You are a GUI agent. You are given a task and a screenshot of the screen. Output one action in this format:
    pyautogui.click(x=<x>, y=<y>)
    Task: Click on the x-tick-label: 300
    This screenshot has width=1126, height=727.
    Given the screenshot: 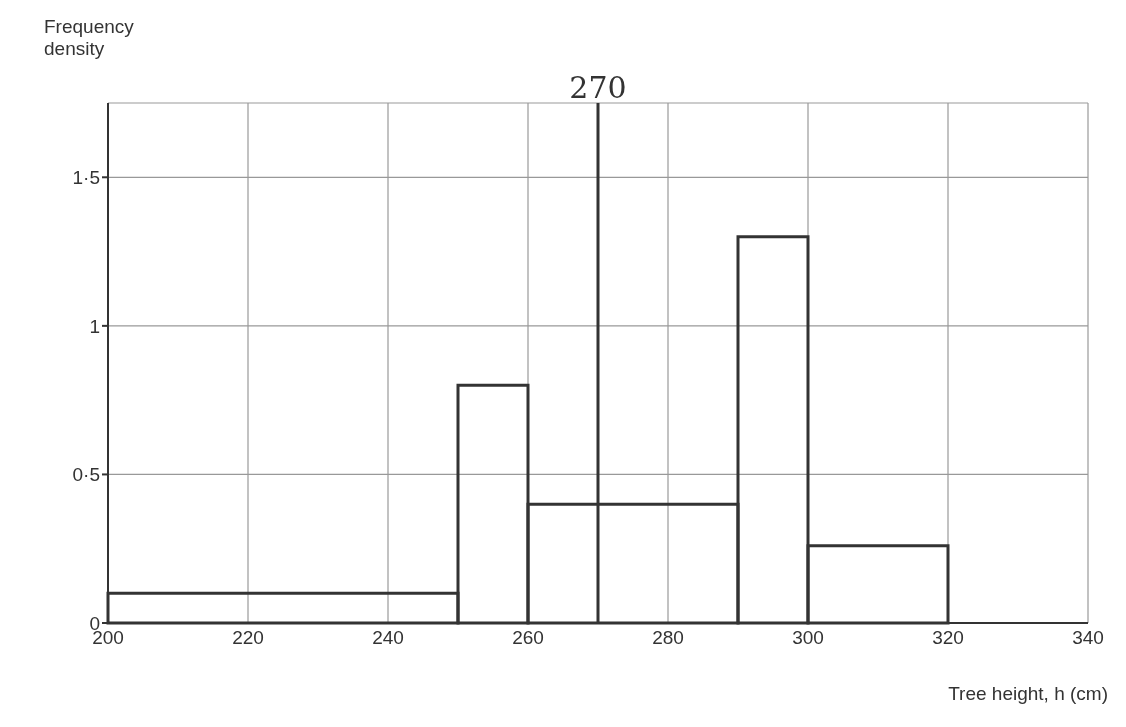 What is the action you would take?
    pyautogui.click(x=808, y=638)
    